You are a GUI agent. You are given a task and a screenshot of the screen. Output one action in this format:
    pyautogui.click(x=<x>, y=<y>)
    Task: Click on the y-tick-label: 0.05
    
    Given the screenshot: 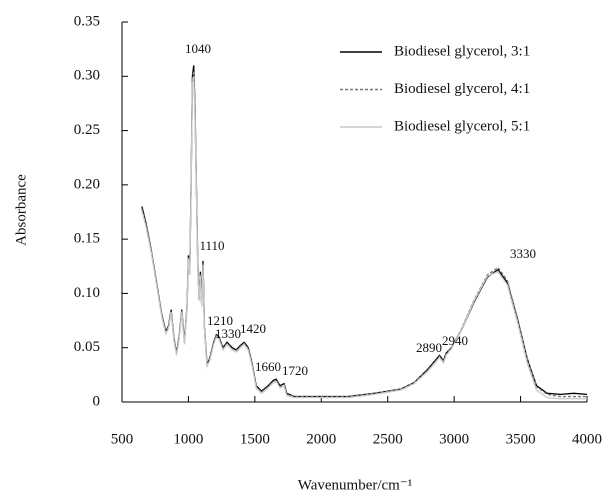 What is the action you would take?
    pyautogui.click(x=87, y=347)
    